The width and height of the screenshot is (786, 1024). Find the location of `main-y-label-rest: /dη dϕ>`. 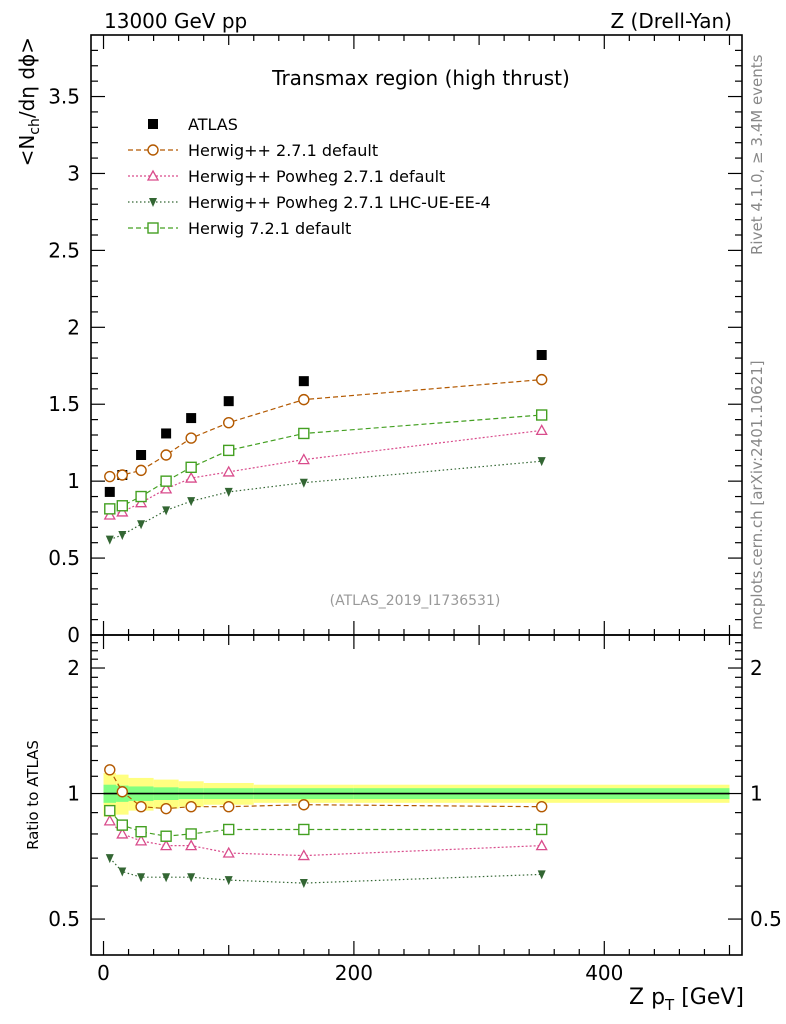

main-y-label-rest: /dη dϕ> is located at coordinates (27, 77).